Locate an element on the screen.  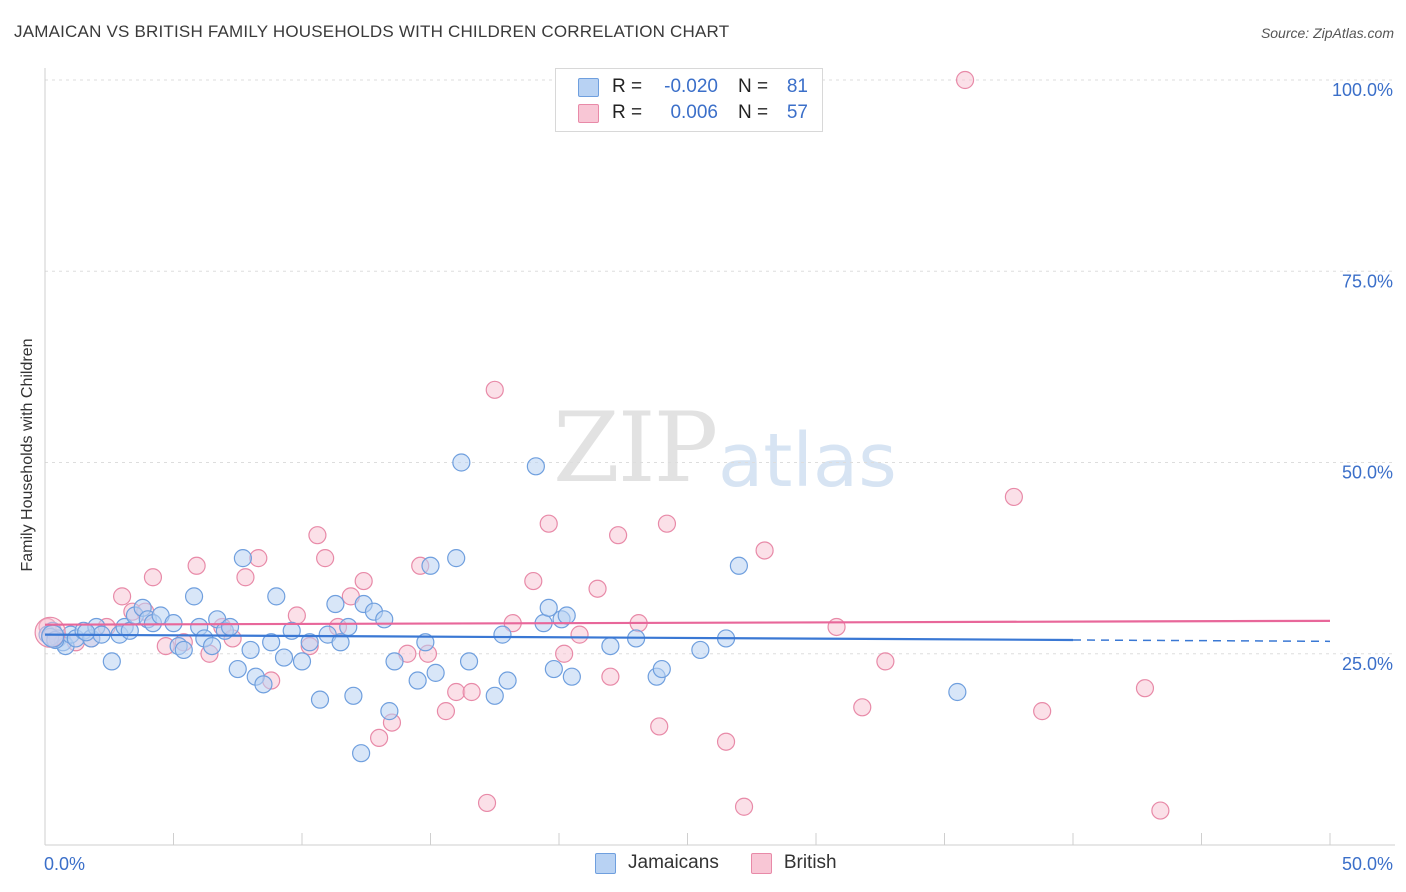
british-trend-line is located at coordinates (687, 622).